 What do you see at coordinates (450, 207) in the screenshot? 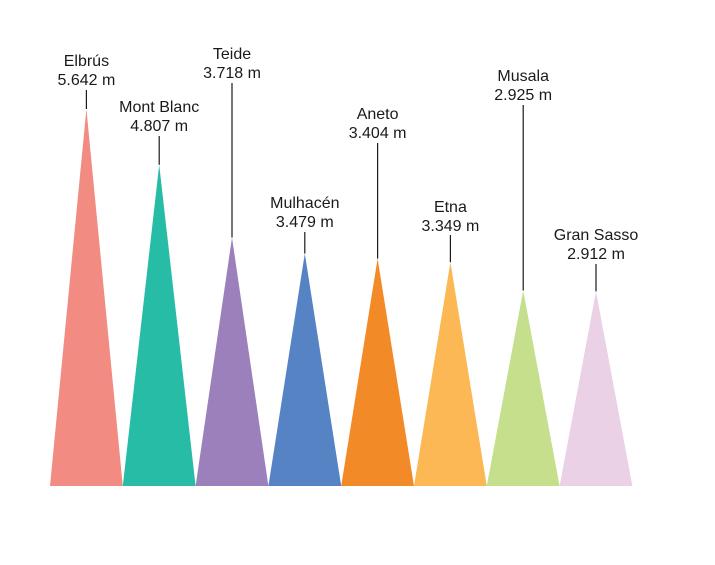
I see `peak-name-label: Etna` at bounding box center [450, 207].